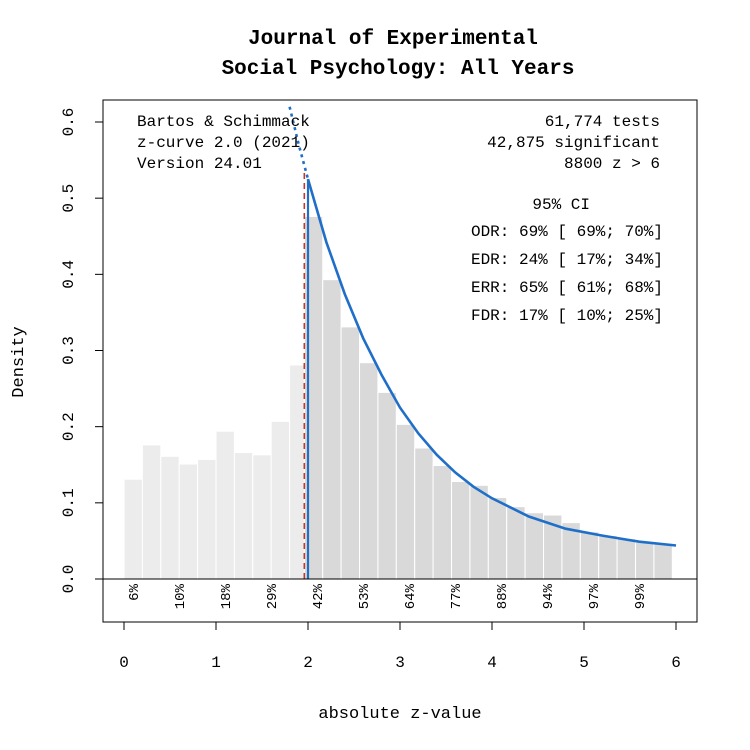 This screenshot has width=750, height=750. I want to click on x-tick-label: 3, so click(400, 663).